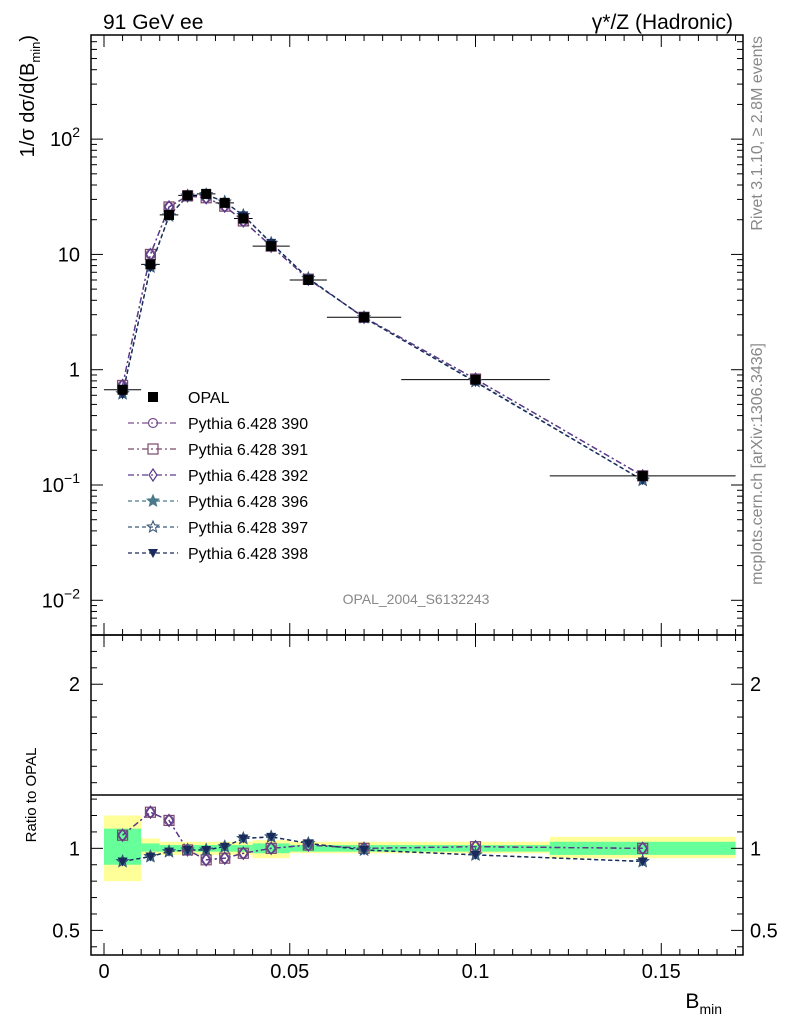  I want to click on main-y-axis-label-main: 1/σ dσ/d(B, so click(28, 110).